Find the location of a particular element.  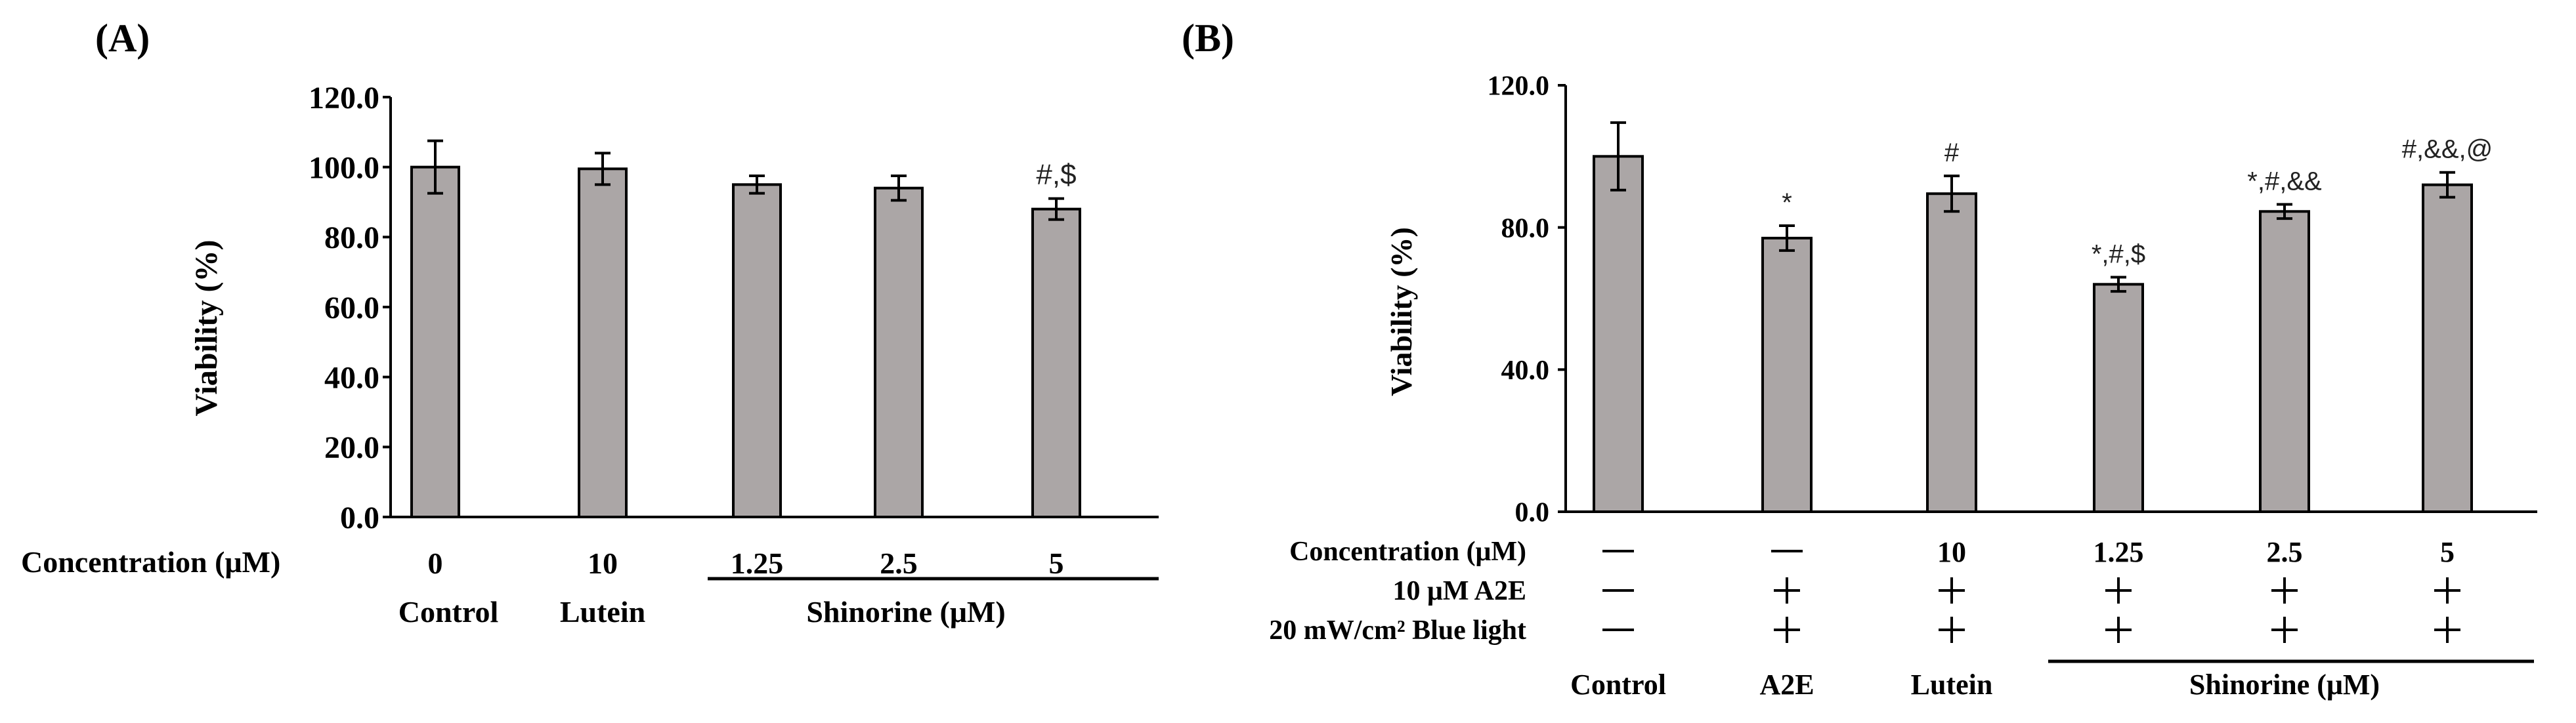

panel-b-y-tick-label: 120.0 is located at coordinates (1519, 87).